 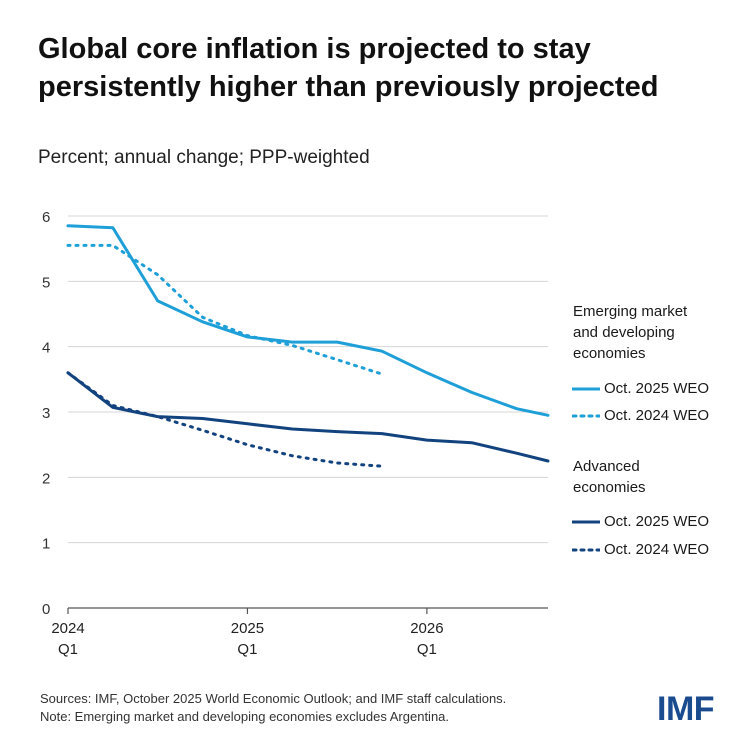 I want to click on x-tick-quarter-2024: Q1, so click(x=68, y=649).